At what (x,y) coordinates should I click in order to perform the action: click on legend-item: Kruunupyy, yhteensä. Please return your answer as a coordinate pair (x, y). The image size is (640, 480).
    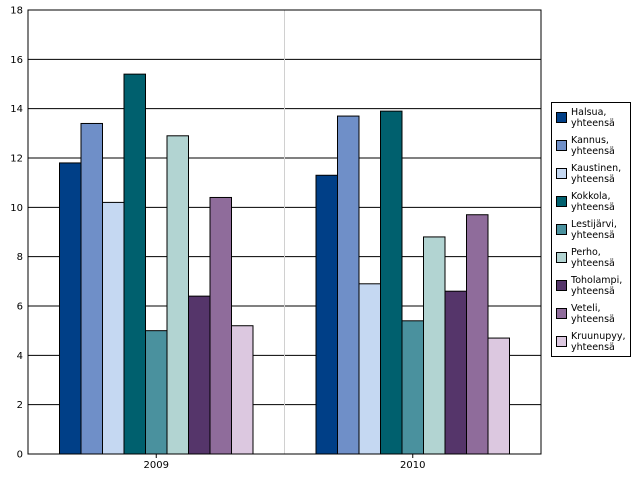
    Looking at the image, I should click on (593, 345).